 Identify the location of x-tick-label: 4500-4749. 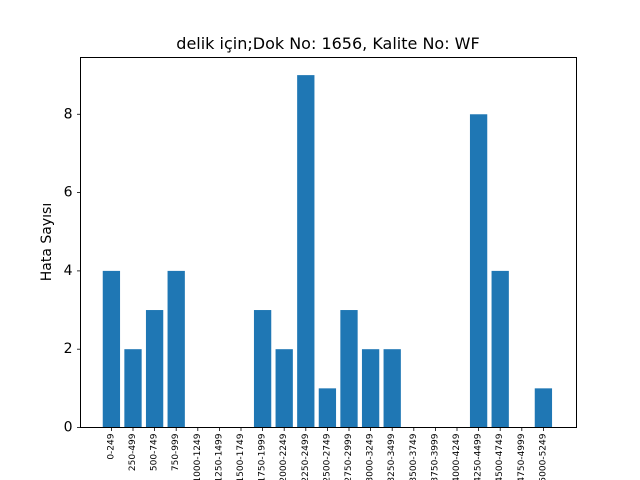
(500, 456).